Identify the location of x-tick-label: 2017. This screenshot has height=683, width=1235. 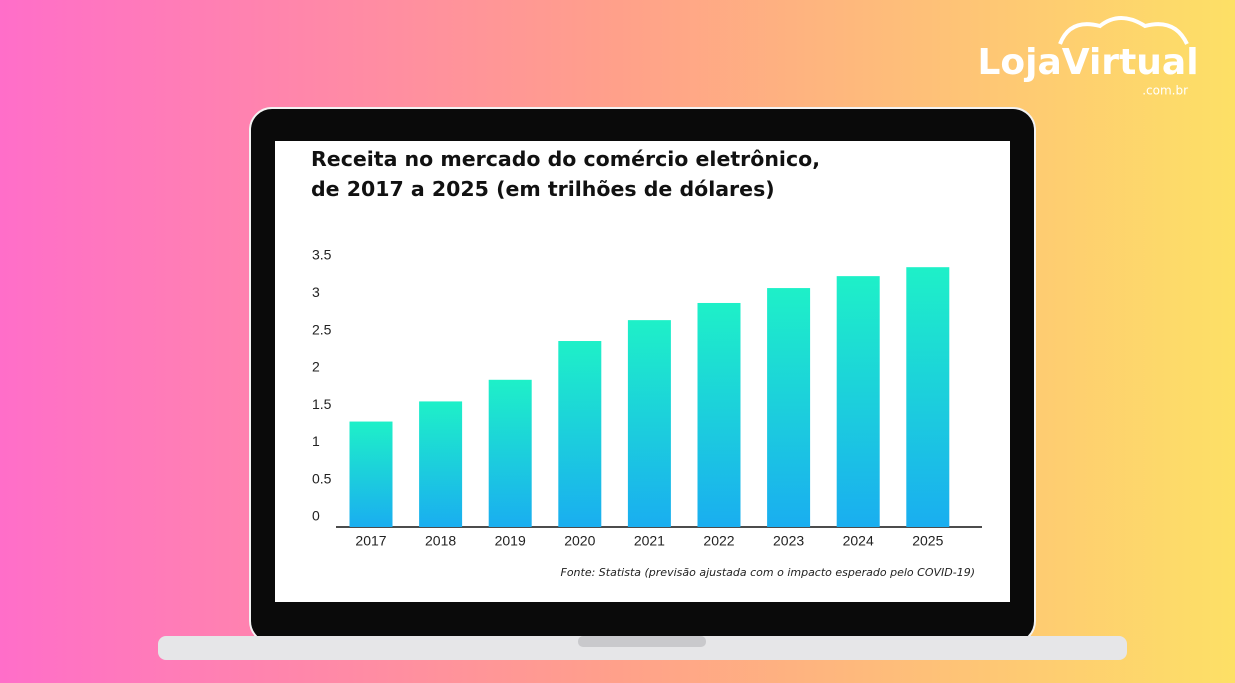
(370, 541).